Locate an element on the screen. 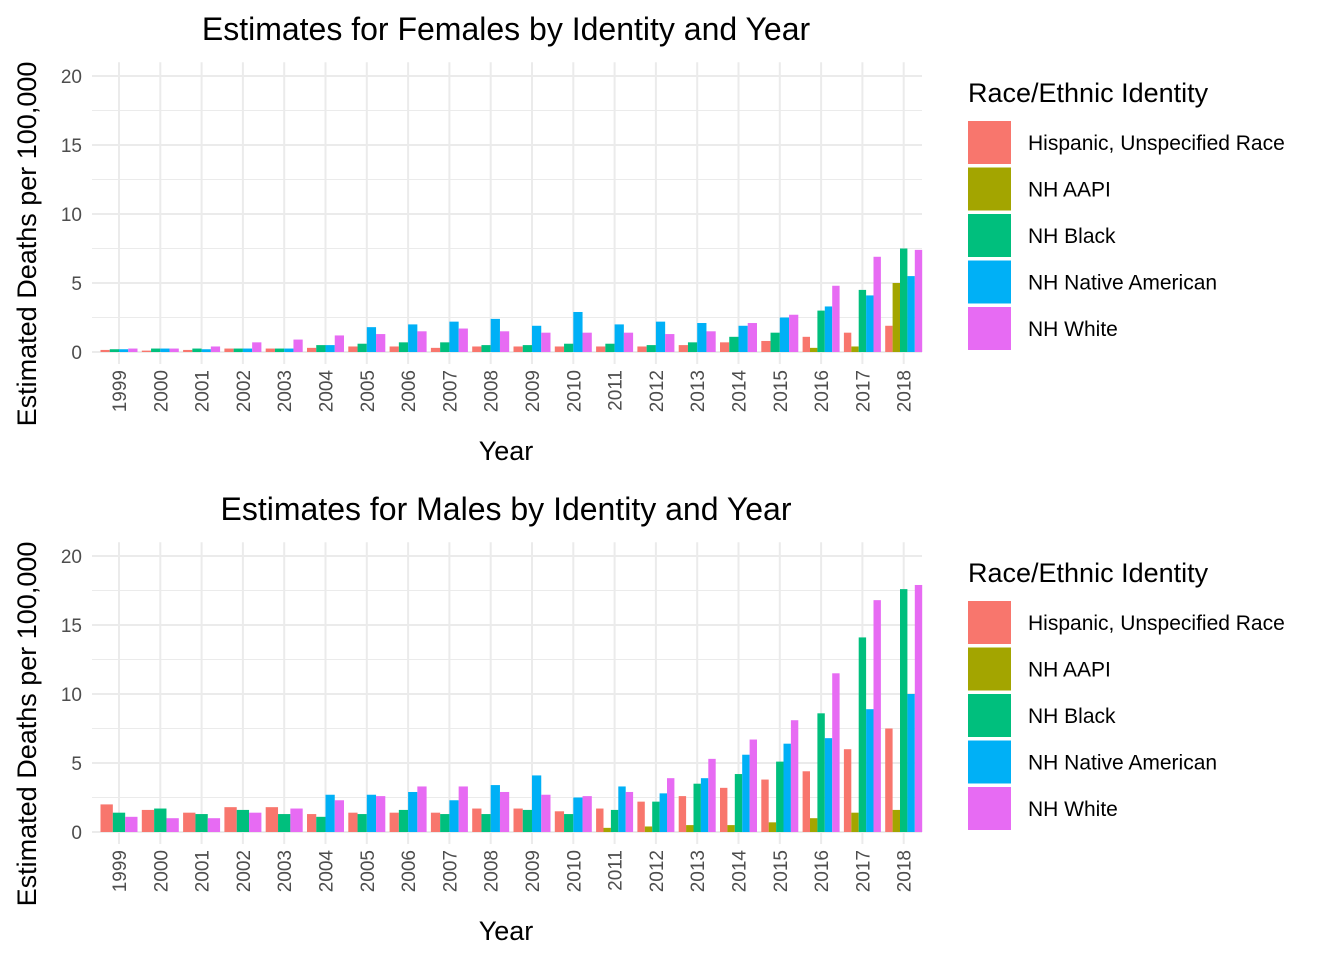 This screenshot has width=1344, height=960. x-tick-label: 2018 is located at coordinates (905, 391).